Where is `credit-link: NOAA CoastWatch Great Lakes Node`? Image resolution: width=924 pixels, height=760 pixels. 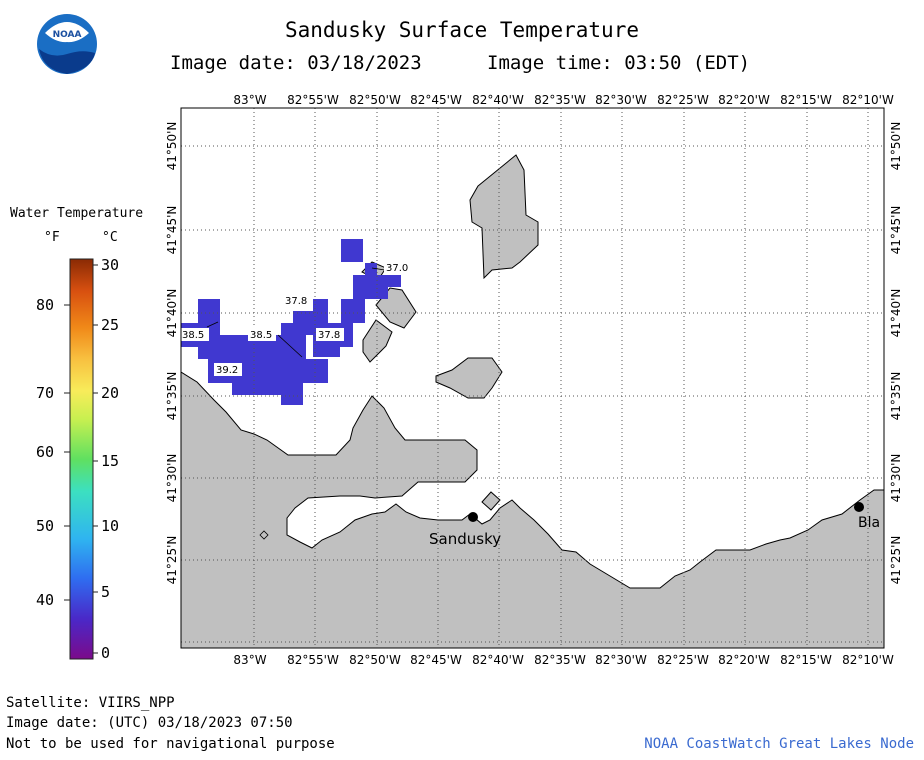 credit-link: NOAA CoastWatch Great Lakes Node is located at coordinates (779, 744).